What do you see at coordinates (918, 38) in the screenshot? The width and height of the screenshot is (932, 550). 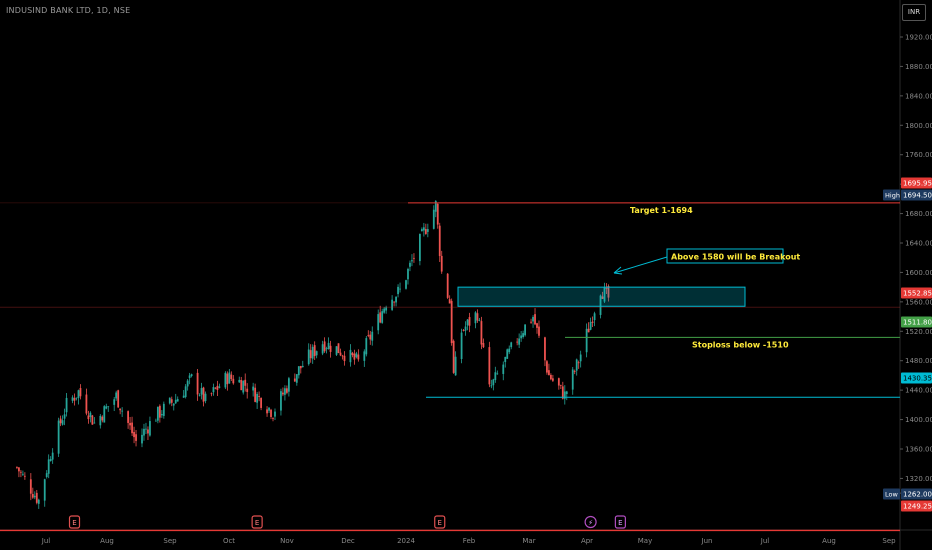 I see `y-tick-label: 1920.00` at bounding box center [918, 38].